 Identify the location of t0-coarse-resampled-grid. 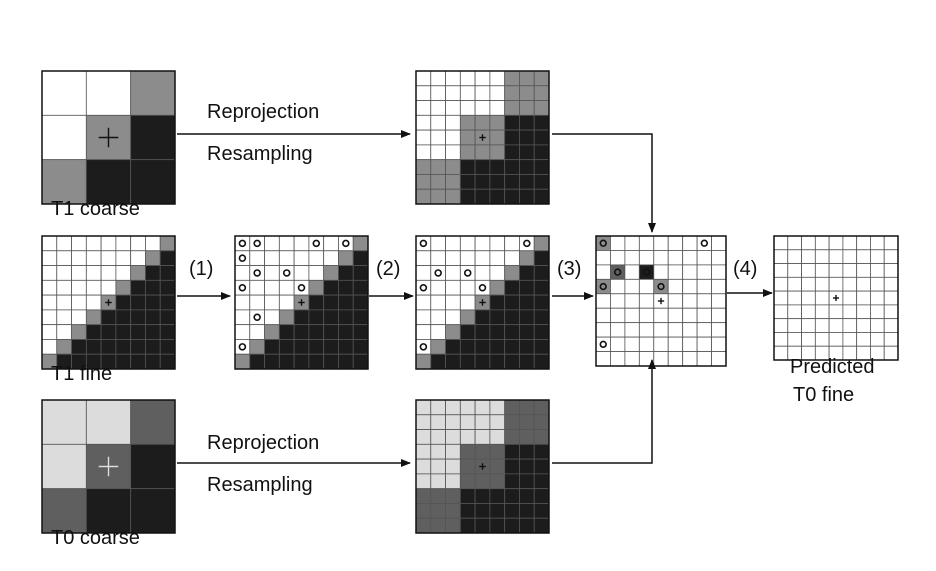
(482, 466).